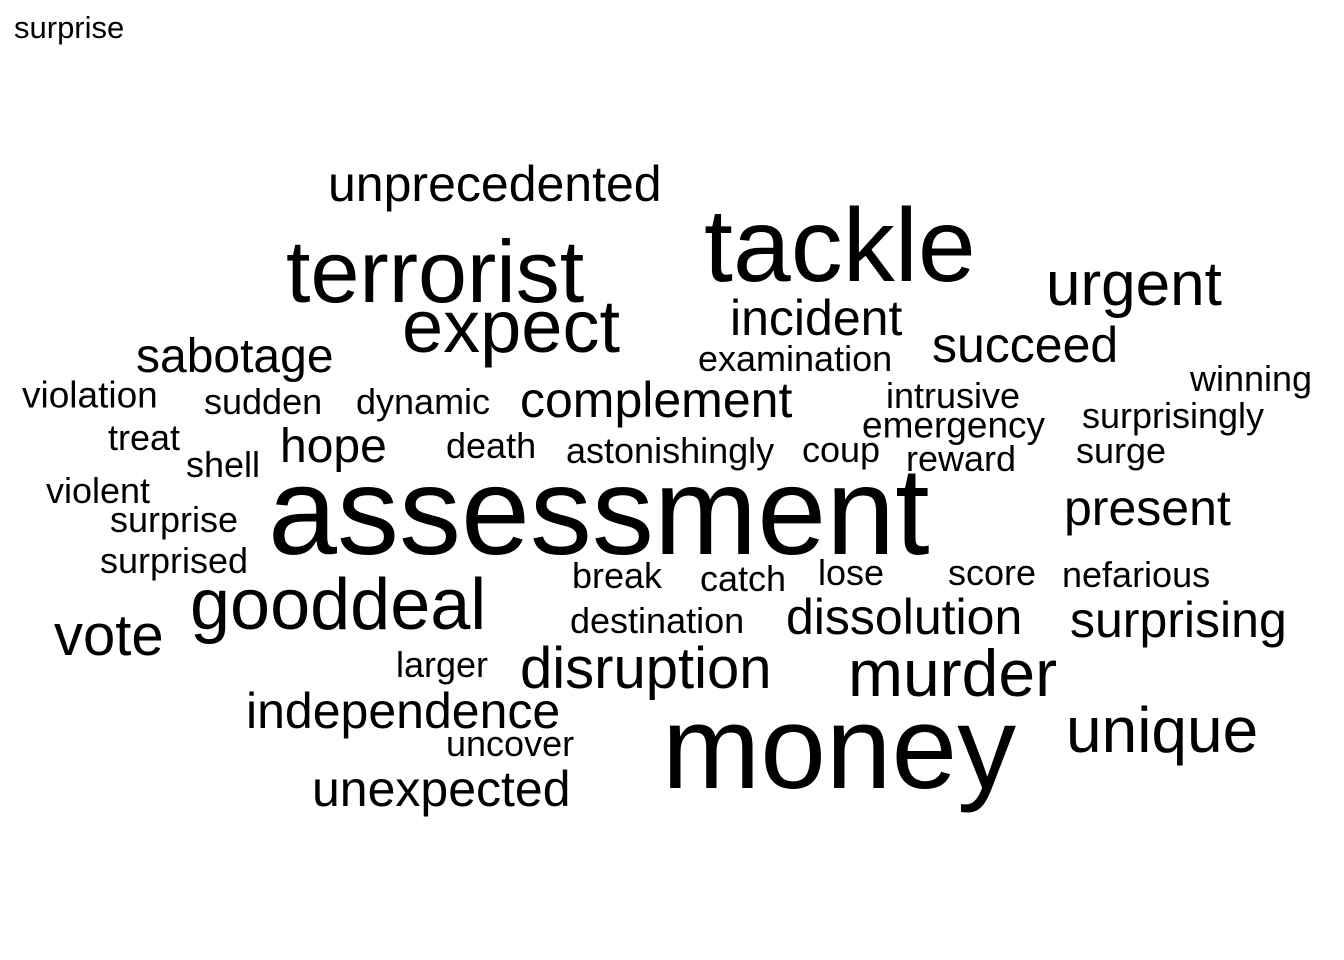 The width and height of the screenshot is (1344, 960). I want to click on word-complement: complement, so click(656, 400).